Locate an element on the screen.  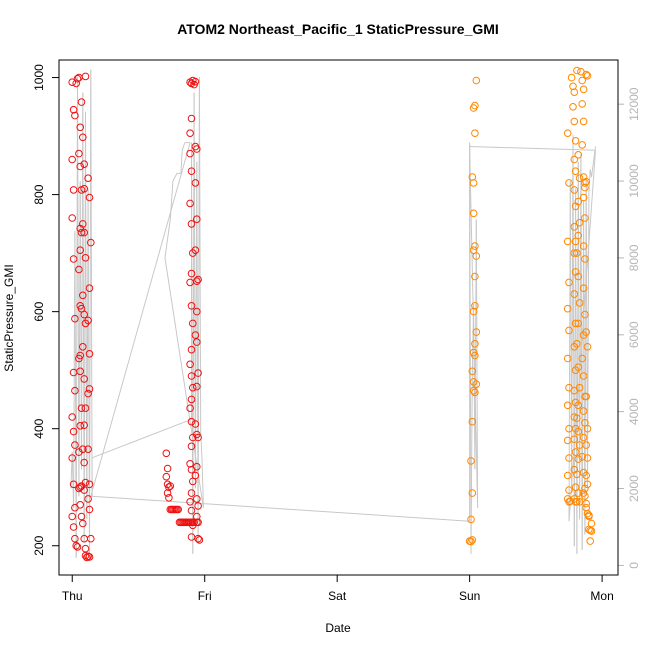
x-tick-label: Sun is located at coordinates (469, 596).